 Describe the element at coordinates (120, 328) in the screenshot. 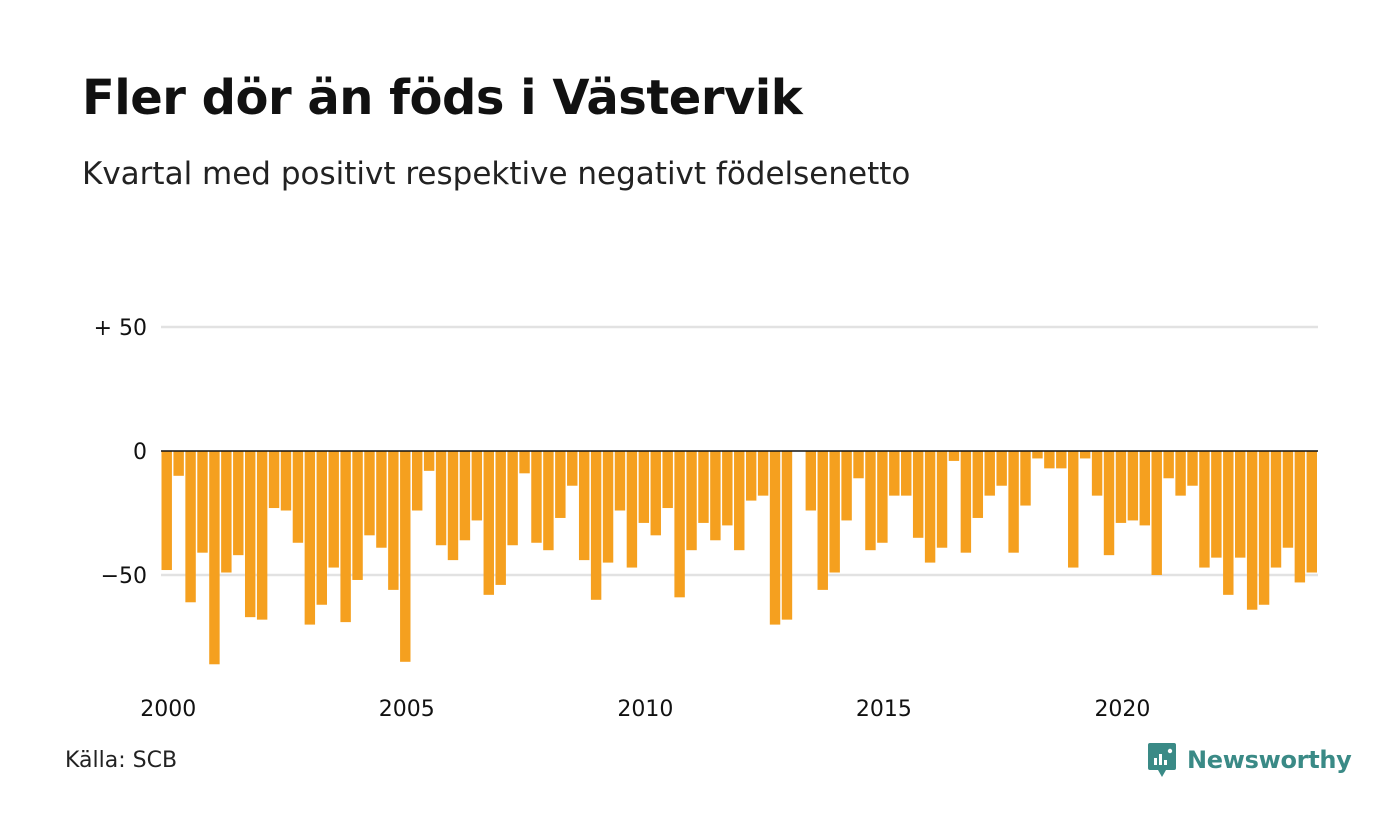

I see `y-tick-label: + 50` at that location.